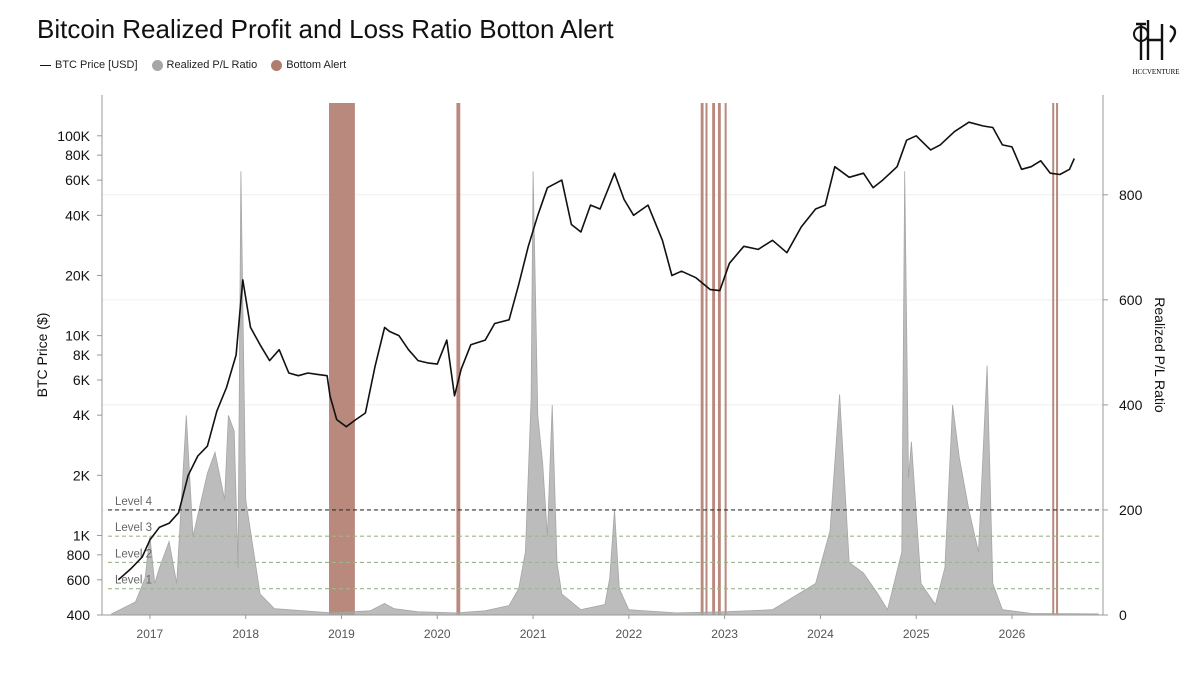  I want to click on left-axis-label: BTC Price ($), so click(42, 355).